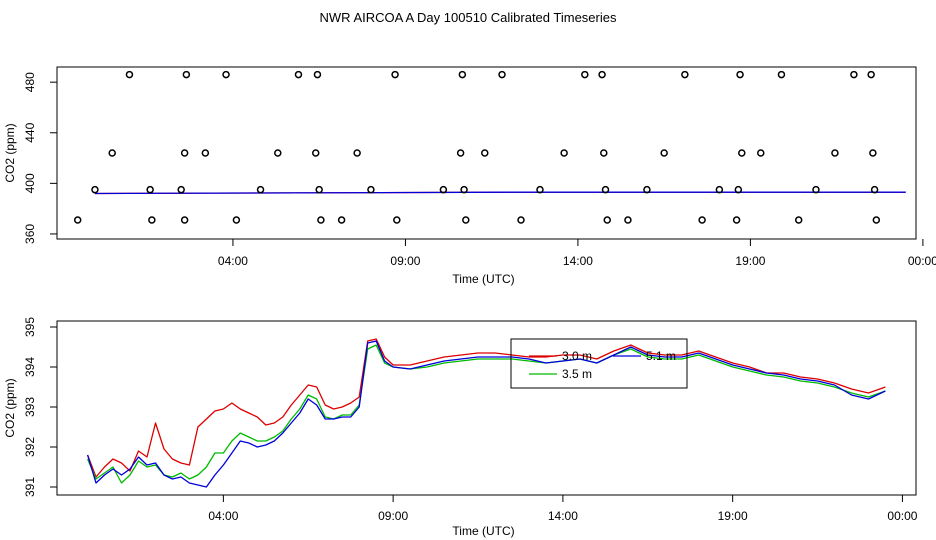 This screenshot has height=540, width=936. What do you see at coordinates (30, 82) in the screenshot?
I see `y-tick-label: 480` at bounding box center [30, 82].